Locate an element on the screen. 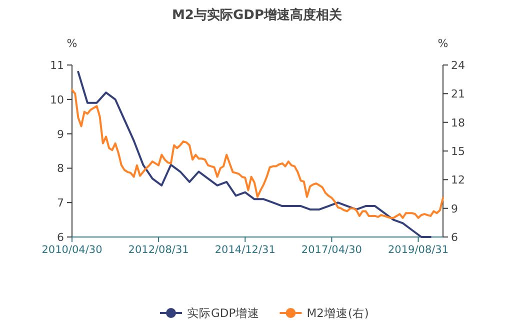  y2-tick-label: 12 is located at coordinates (458, 180).